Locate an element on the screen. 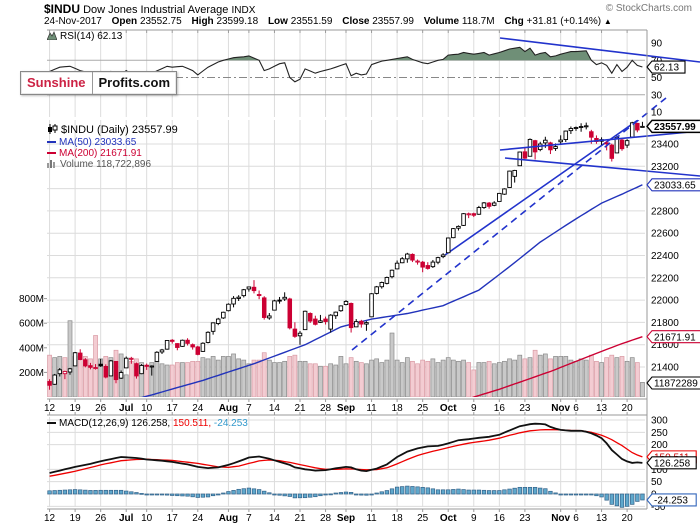  header-line1: $INDU Dow Jones Industrial Average INDX is located at coordinates (149, 9).